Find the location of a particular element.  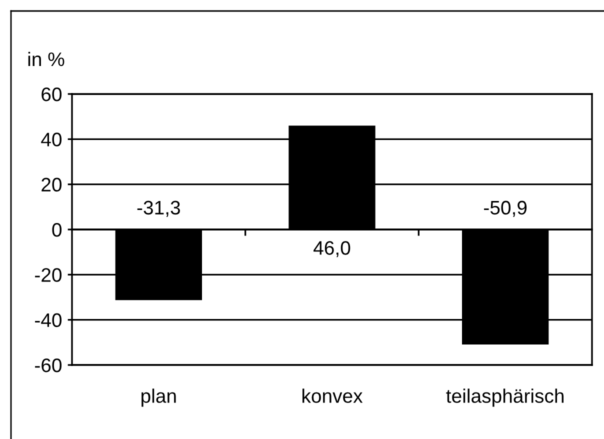

data-label: 46,0 is located at coordinates (332, 249).